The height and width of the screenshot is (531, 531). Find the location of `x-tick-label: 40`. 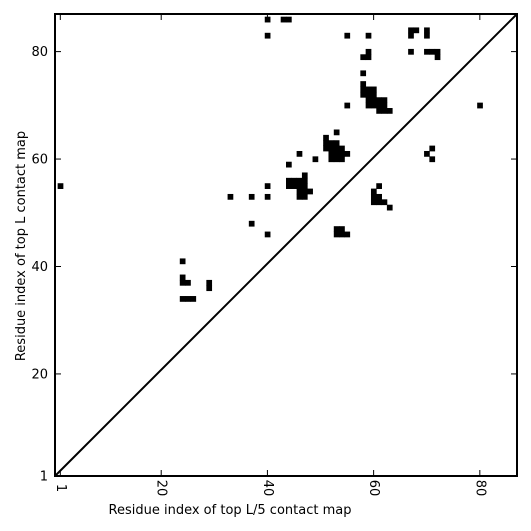

x-tick-label: 40 is located at coordinates (267, 488).